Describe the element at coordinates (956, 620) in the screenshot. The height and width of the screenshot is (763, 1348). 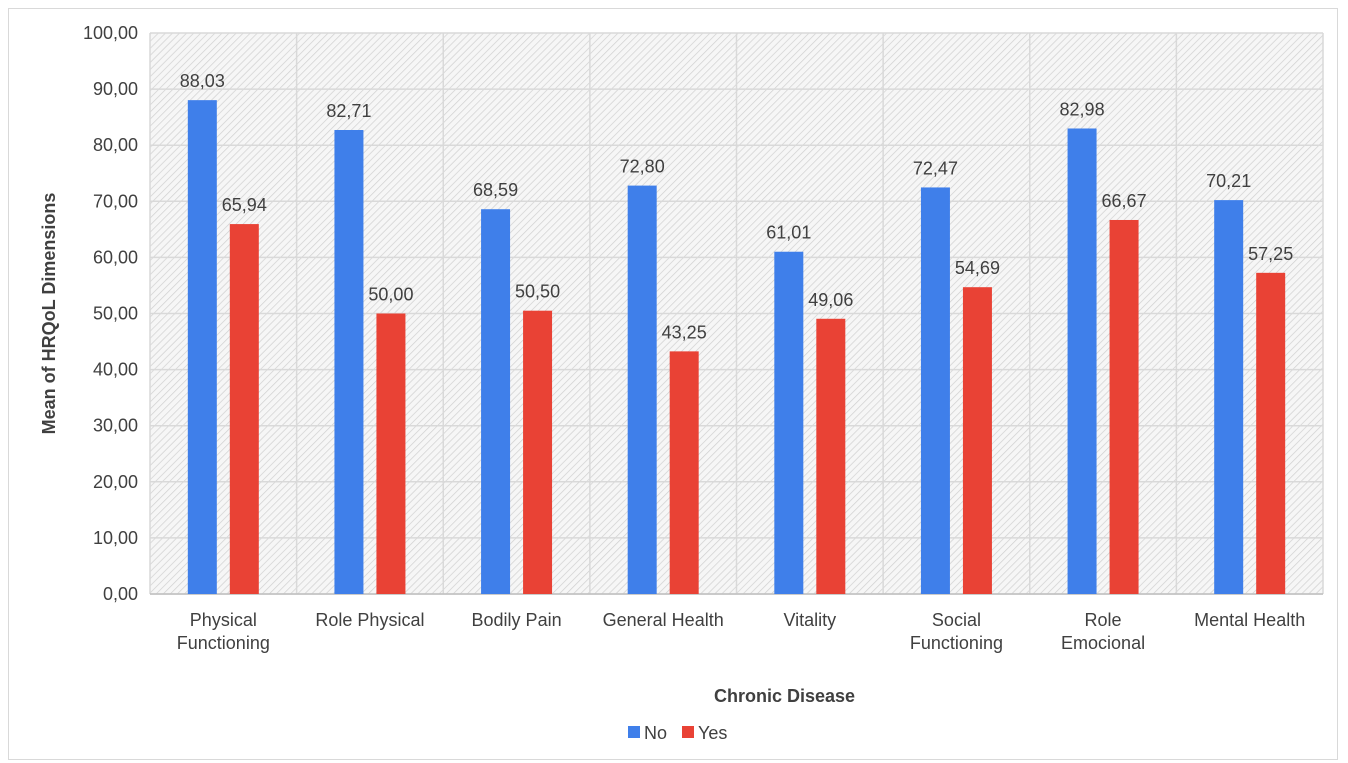
I see `x-tick-label: Social` at that location.